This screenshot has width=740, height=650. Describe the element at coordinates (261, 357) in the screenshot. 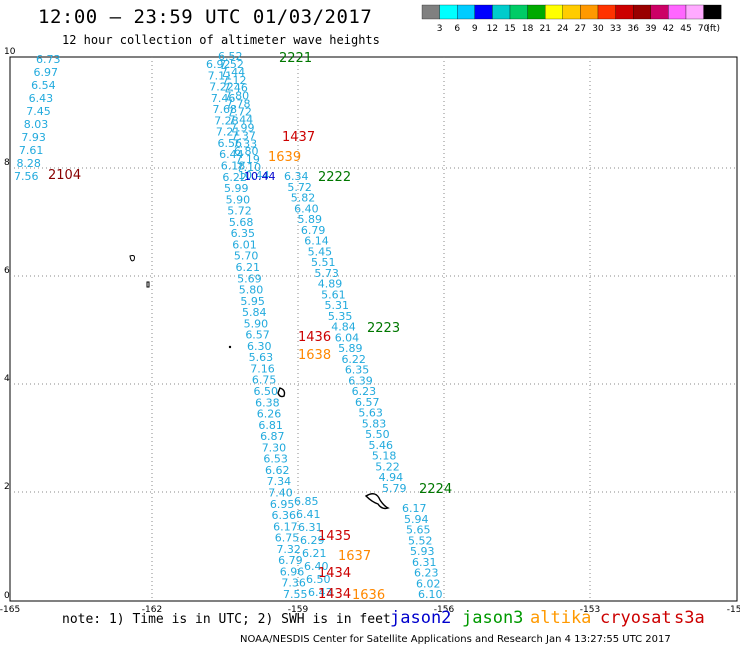

I see `value-2221: 5.63` at that location.